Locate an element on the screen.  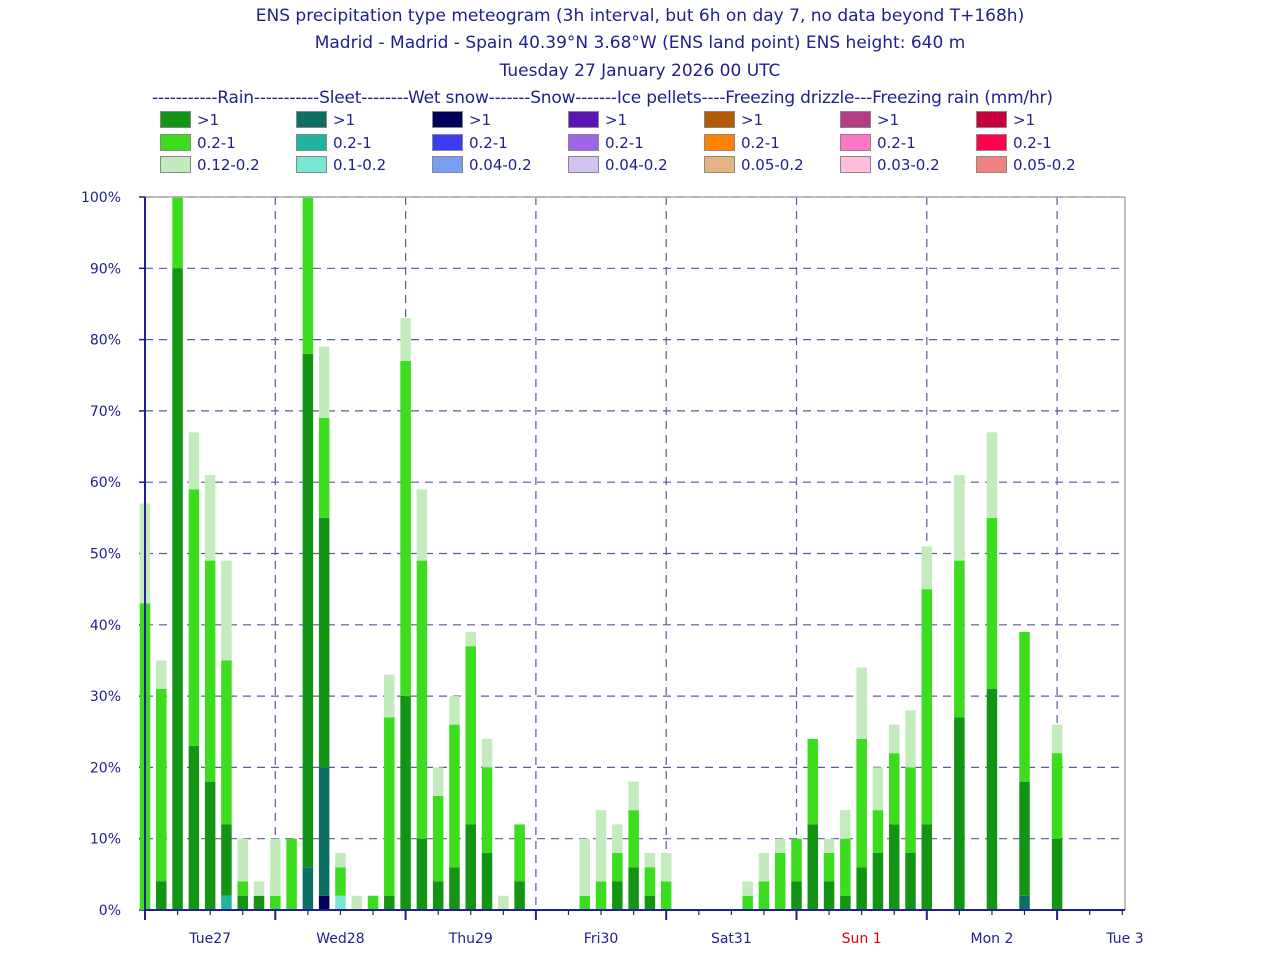
chart-title-line3: Tuesday 27 January 2026 00 UTC is located at coordinates (640, 71).